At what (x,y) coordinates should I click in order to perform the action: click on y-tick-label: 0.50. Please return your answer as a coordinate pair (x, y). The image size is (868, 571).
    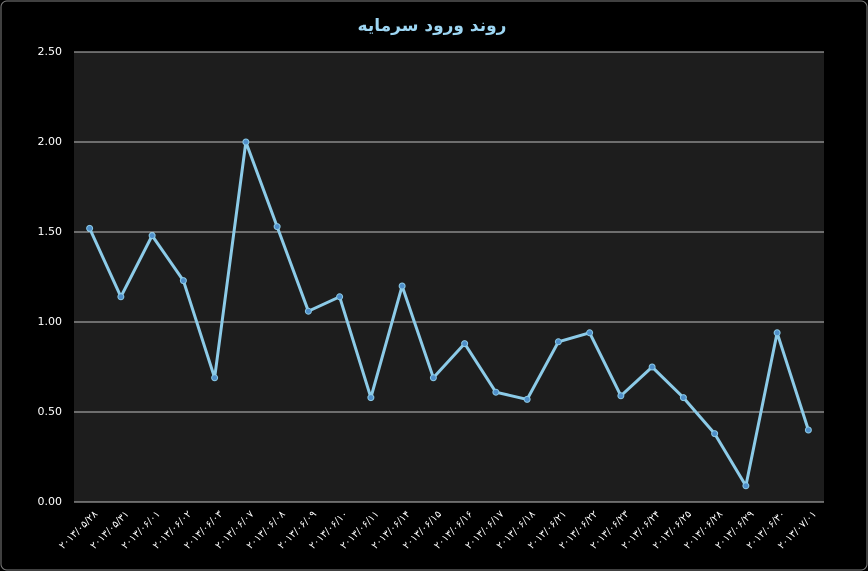
    Looking at the image, I should click on (50, 411).